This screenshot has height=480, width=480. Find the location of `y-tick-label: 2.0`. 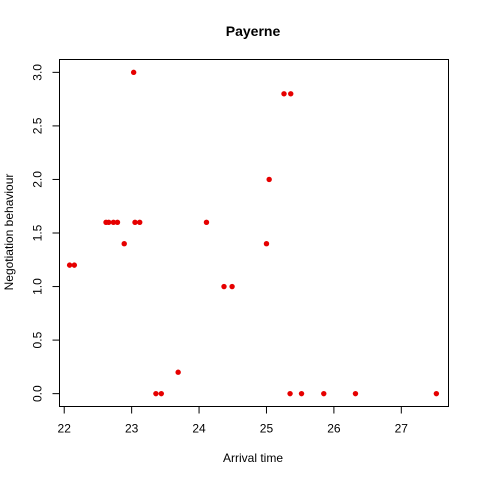

y-tick-label: 2.0 is located at coordinates (38, 179).